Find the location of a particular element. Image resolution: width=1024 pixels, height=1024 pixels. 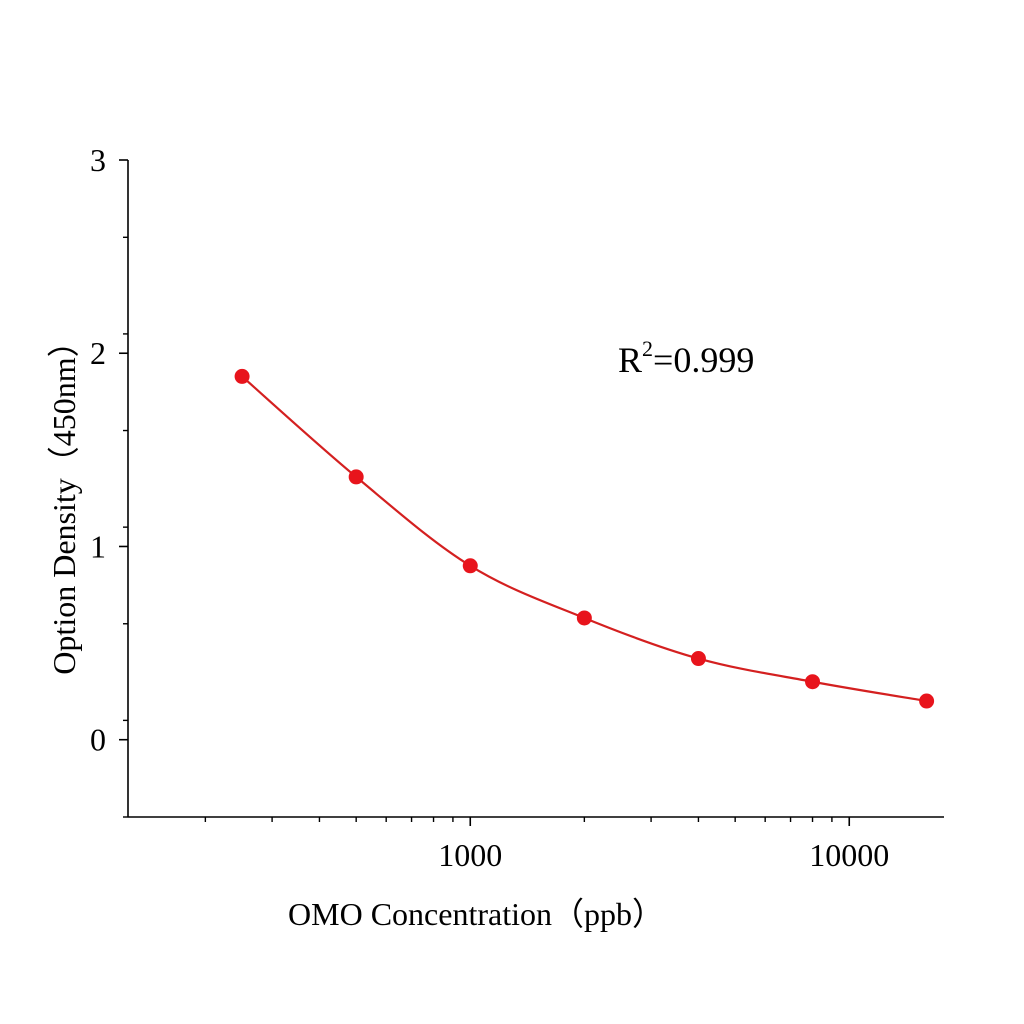

r-squared-annotation: R2=0.999 is located at coordinates (686, 358).